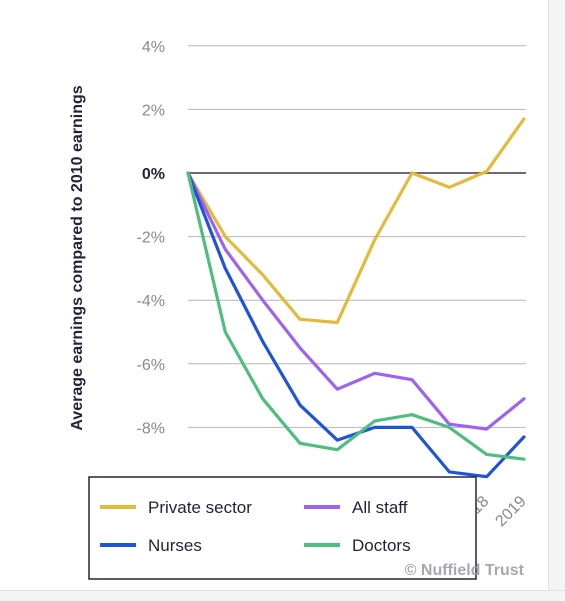 The image size is (565, 601). I want to click on legend-box, so click(282, 528).